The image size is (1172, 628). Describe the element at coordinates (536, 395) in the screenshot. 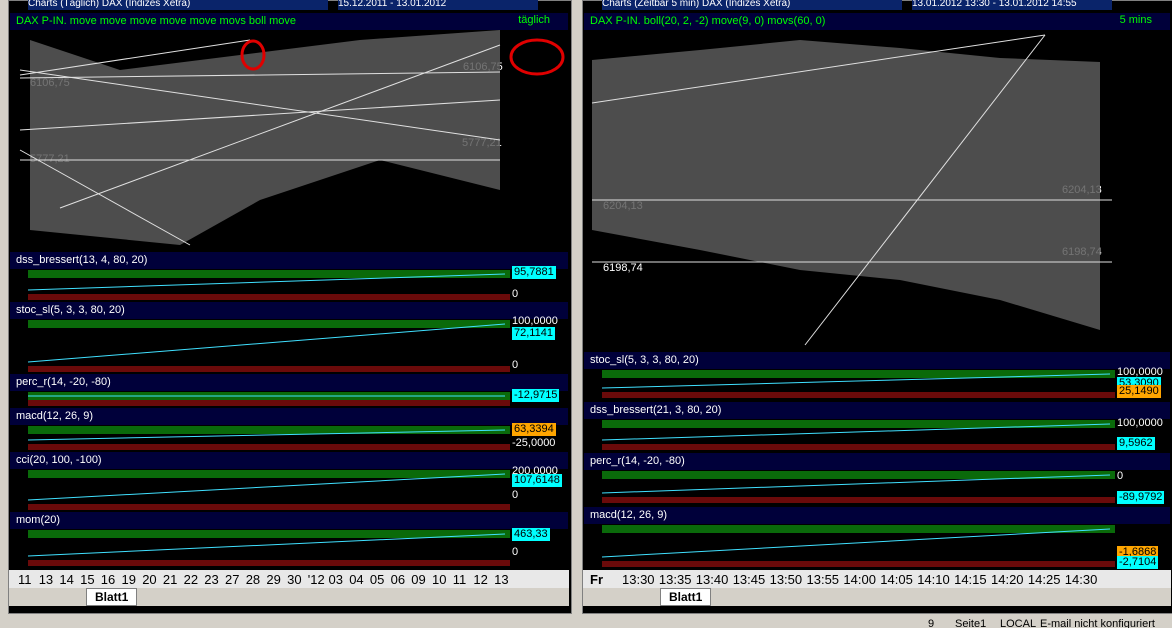

I see `panel-value-label: -12,9715` at that location.